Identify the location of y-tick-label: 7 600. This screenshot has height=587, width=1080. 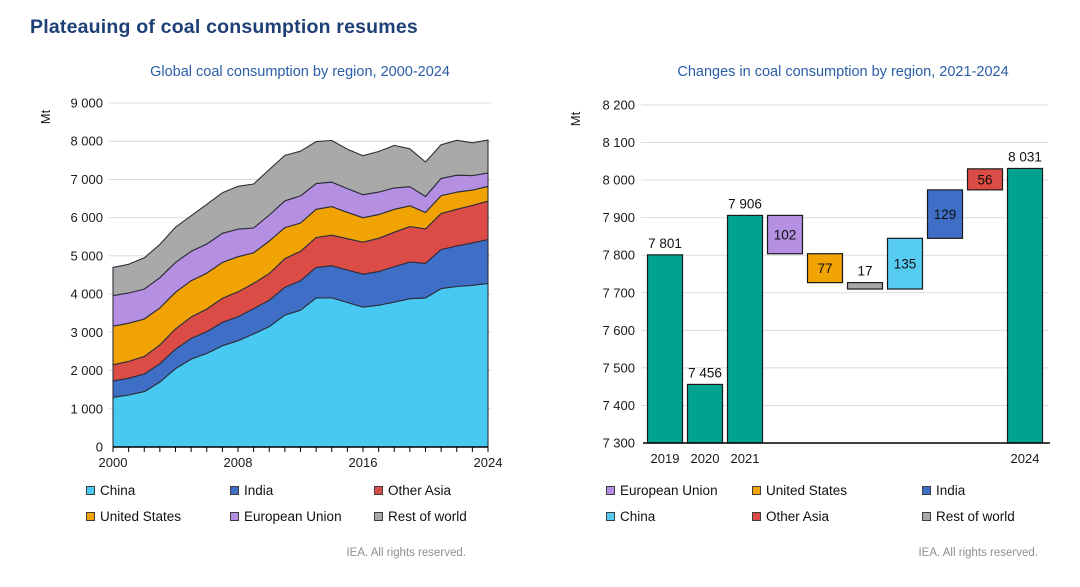
(618, 330).